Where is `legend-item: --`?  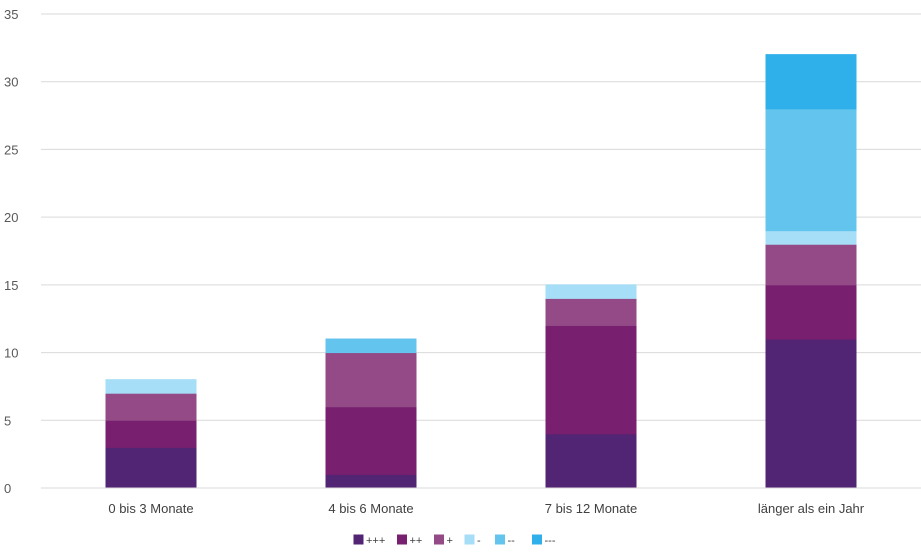
legend-item: -- is located at coordinates (505, 540).